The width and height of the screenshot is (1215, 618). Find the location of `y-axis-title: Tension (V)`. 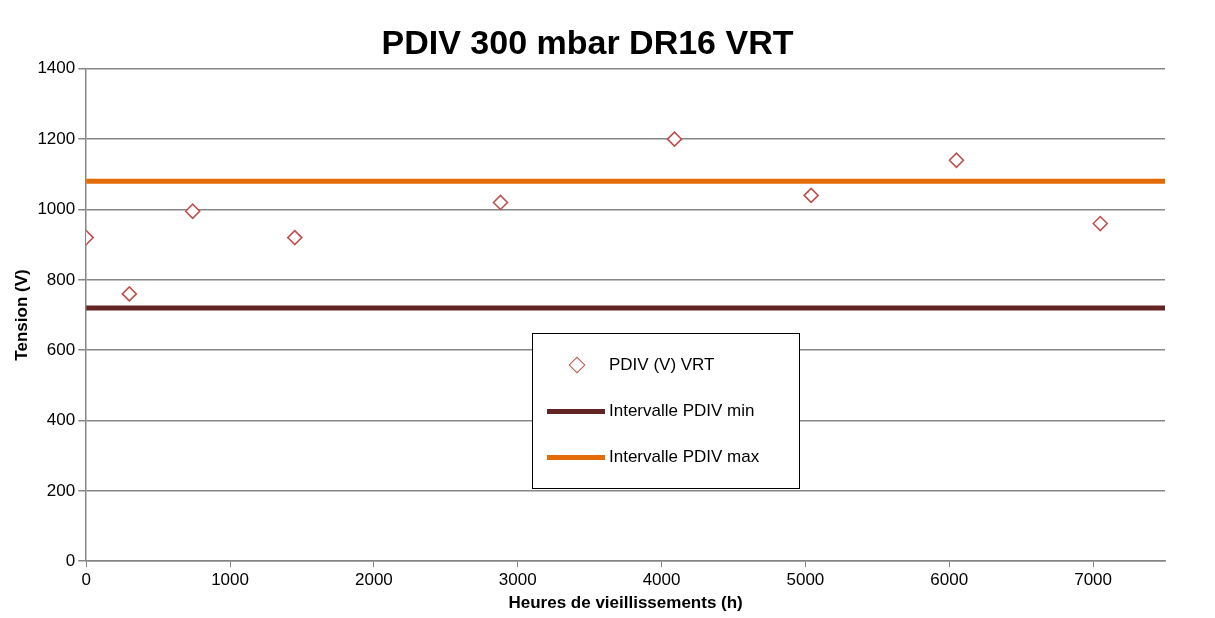

y-axis-title: Tension (V) is located at coordinates (21, 315).